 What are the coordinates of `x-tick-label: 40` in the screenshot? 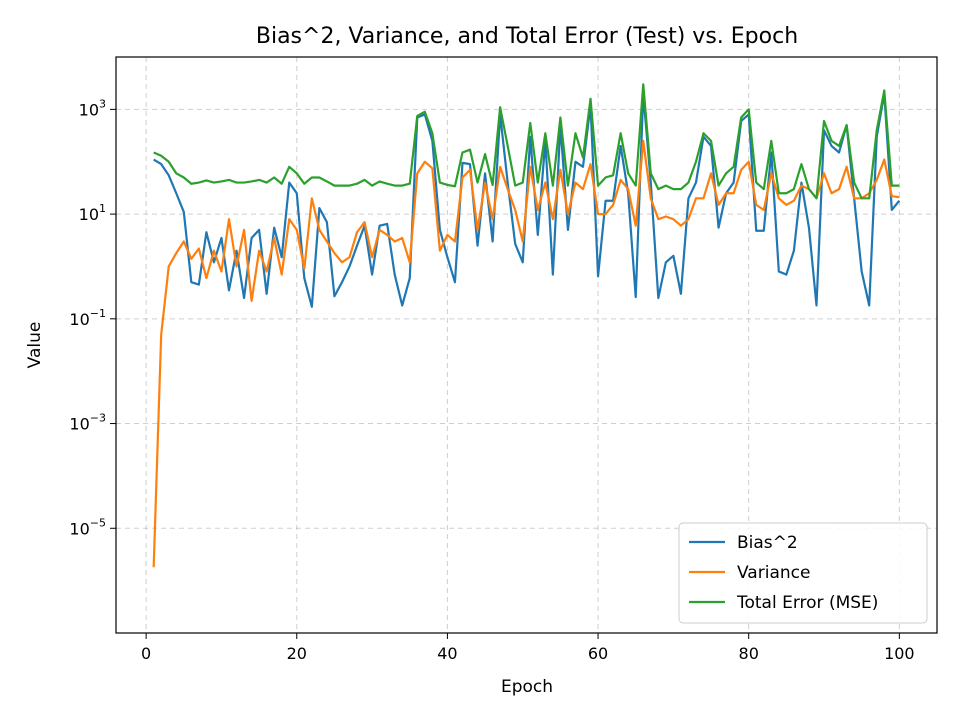 It's located at (447, 653).